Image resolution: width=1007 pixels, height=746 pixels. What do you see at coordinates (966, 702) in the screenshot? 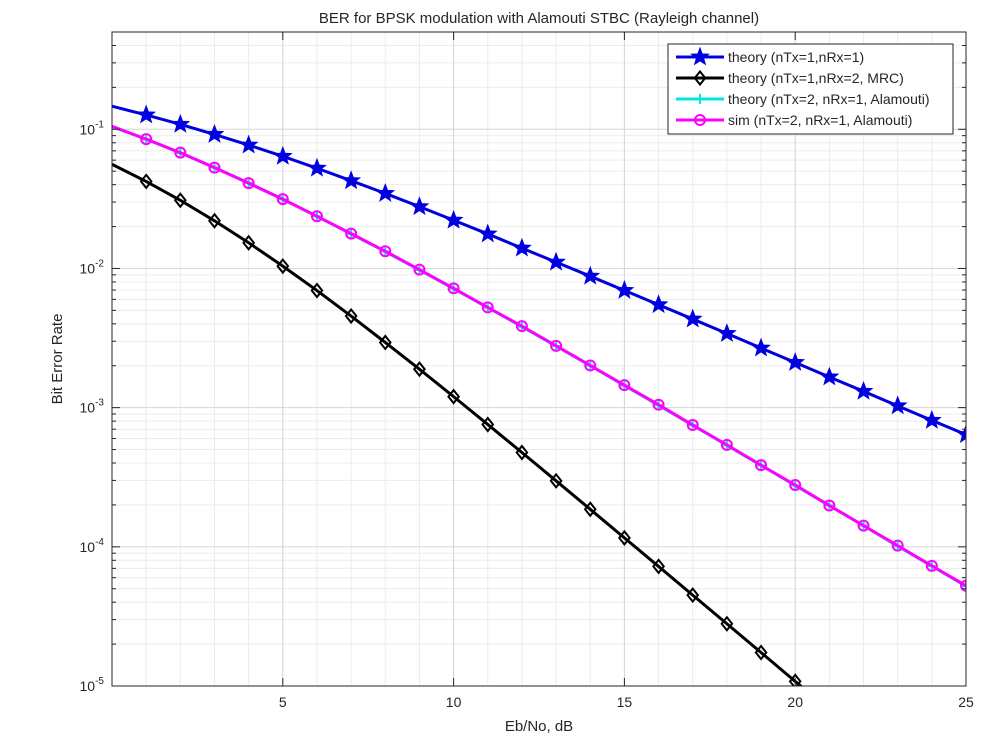
I see `x-tick-label: 25` at bounding box center [966, 702].